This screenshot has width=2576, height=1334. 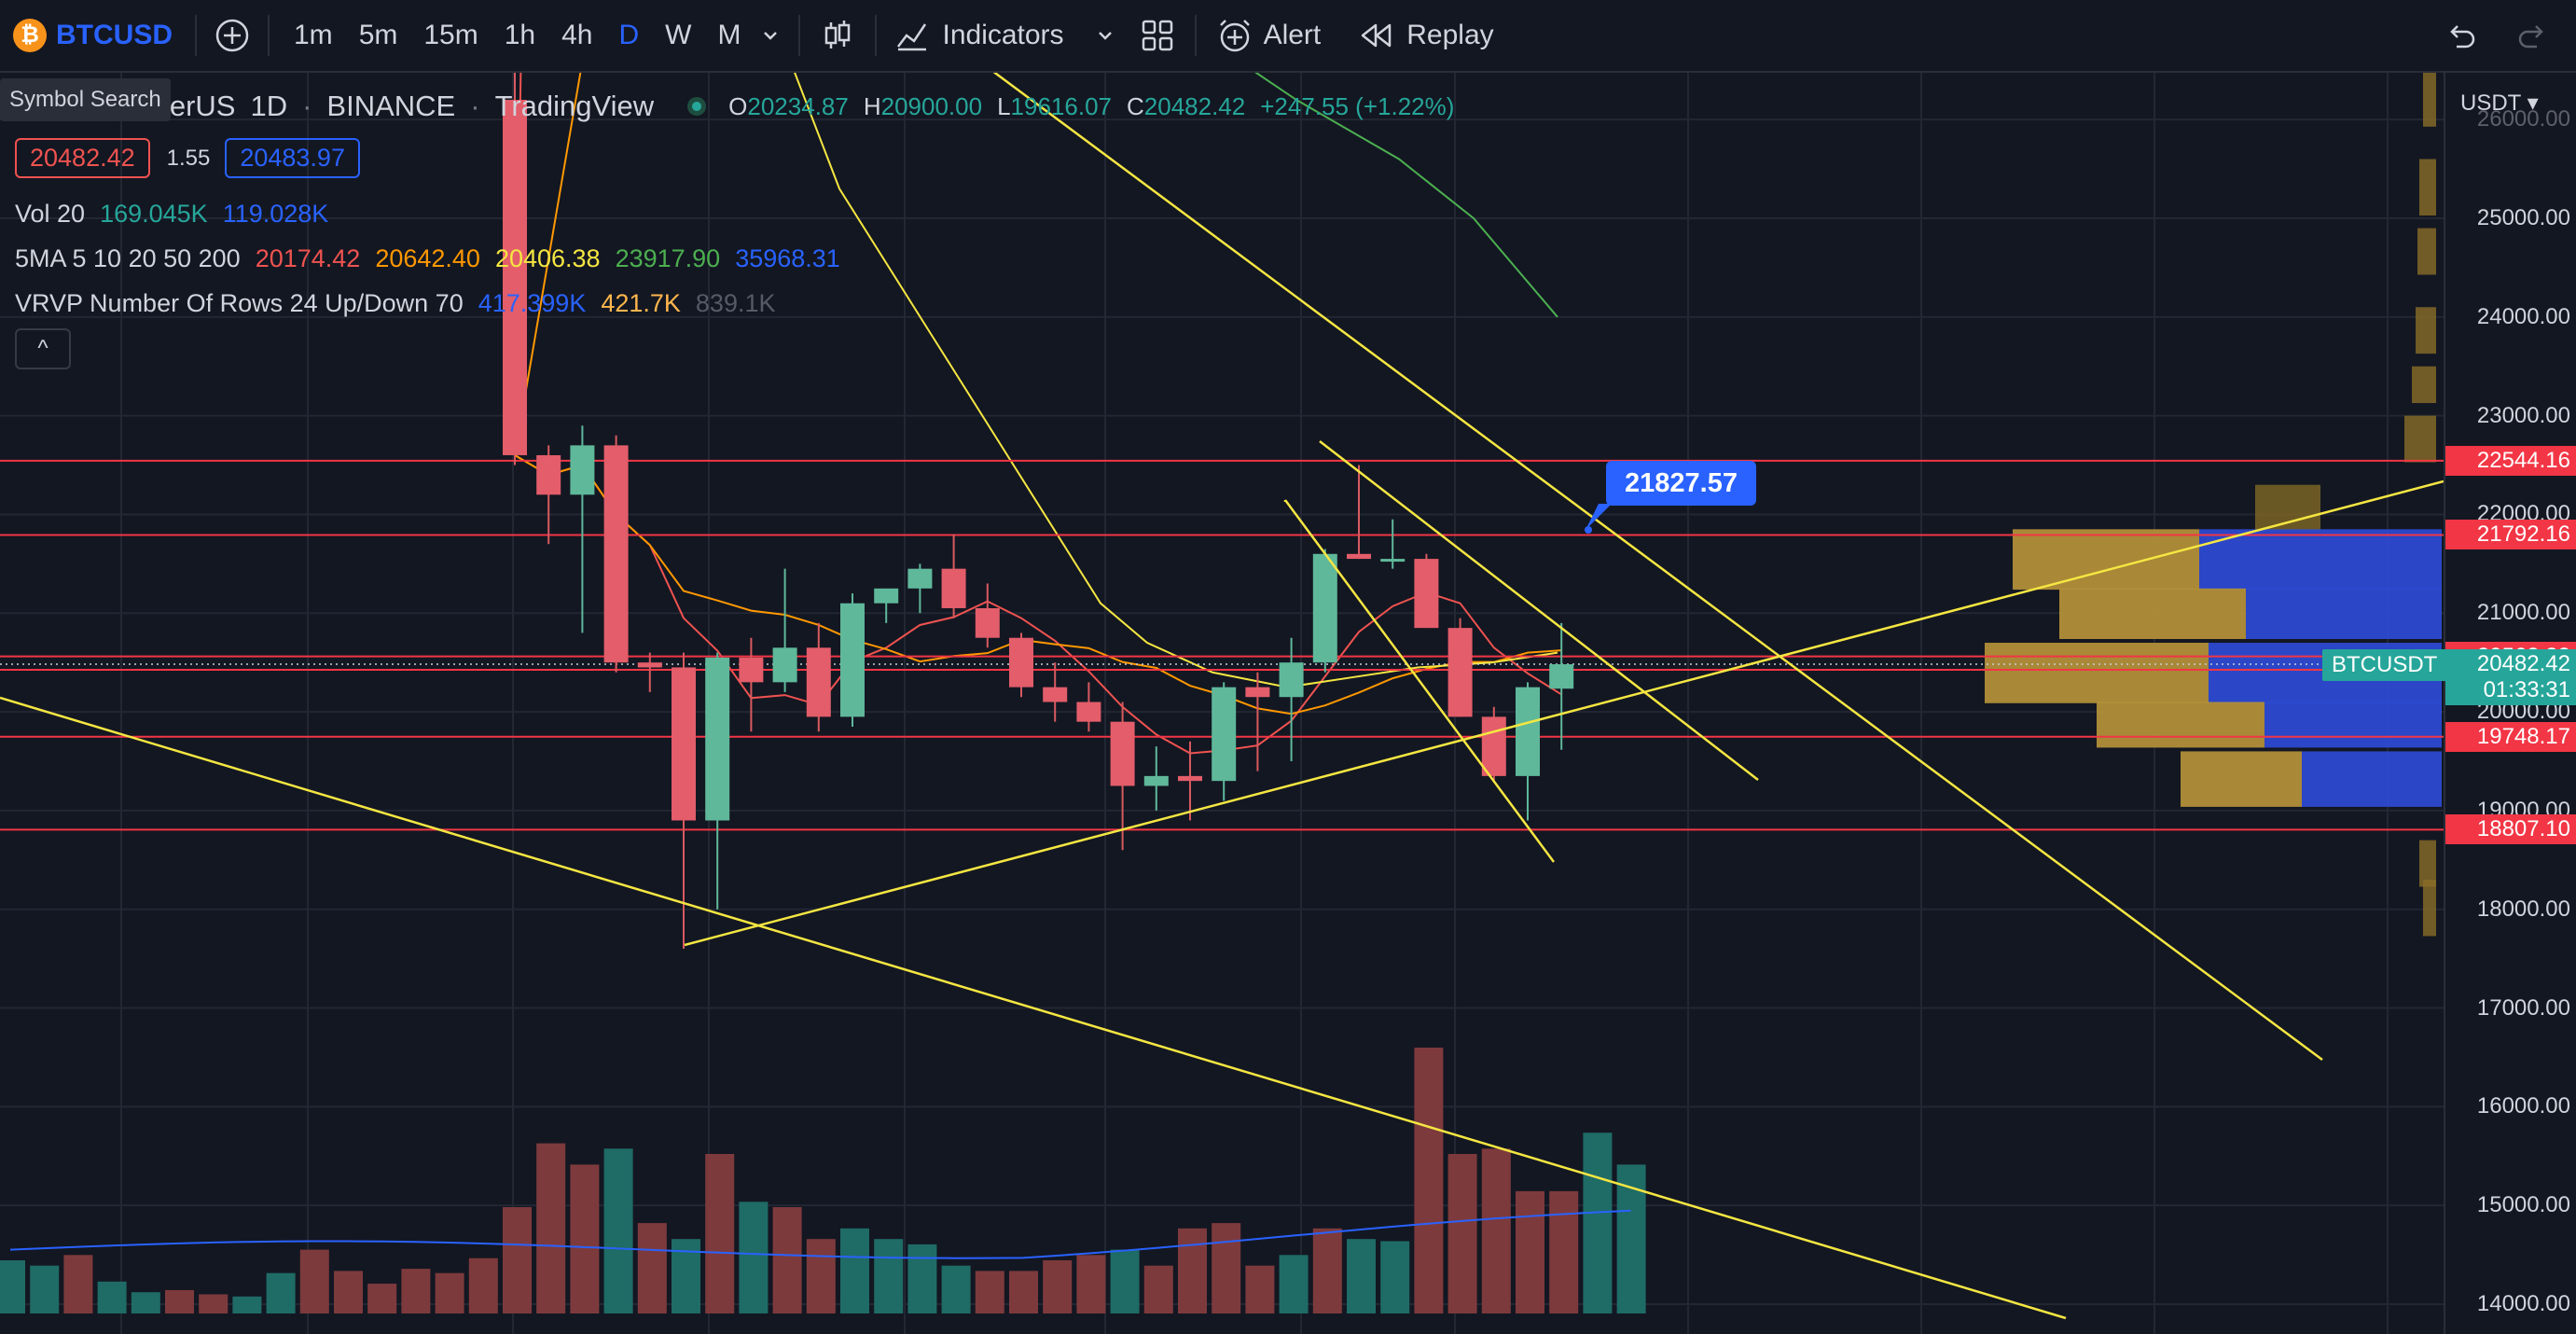 What do you see at coordinates (729, 35) in the screenshot?
I see `interval-1mo: M` at bounding box center [729, 35].